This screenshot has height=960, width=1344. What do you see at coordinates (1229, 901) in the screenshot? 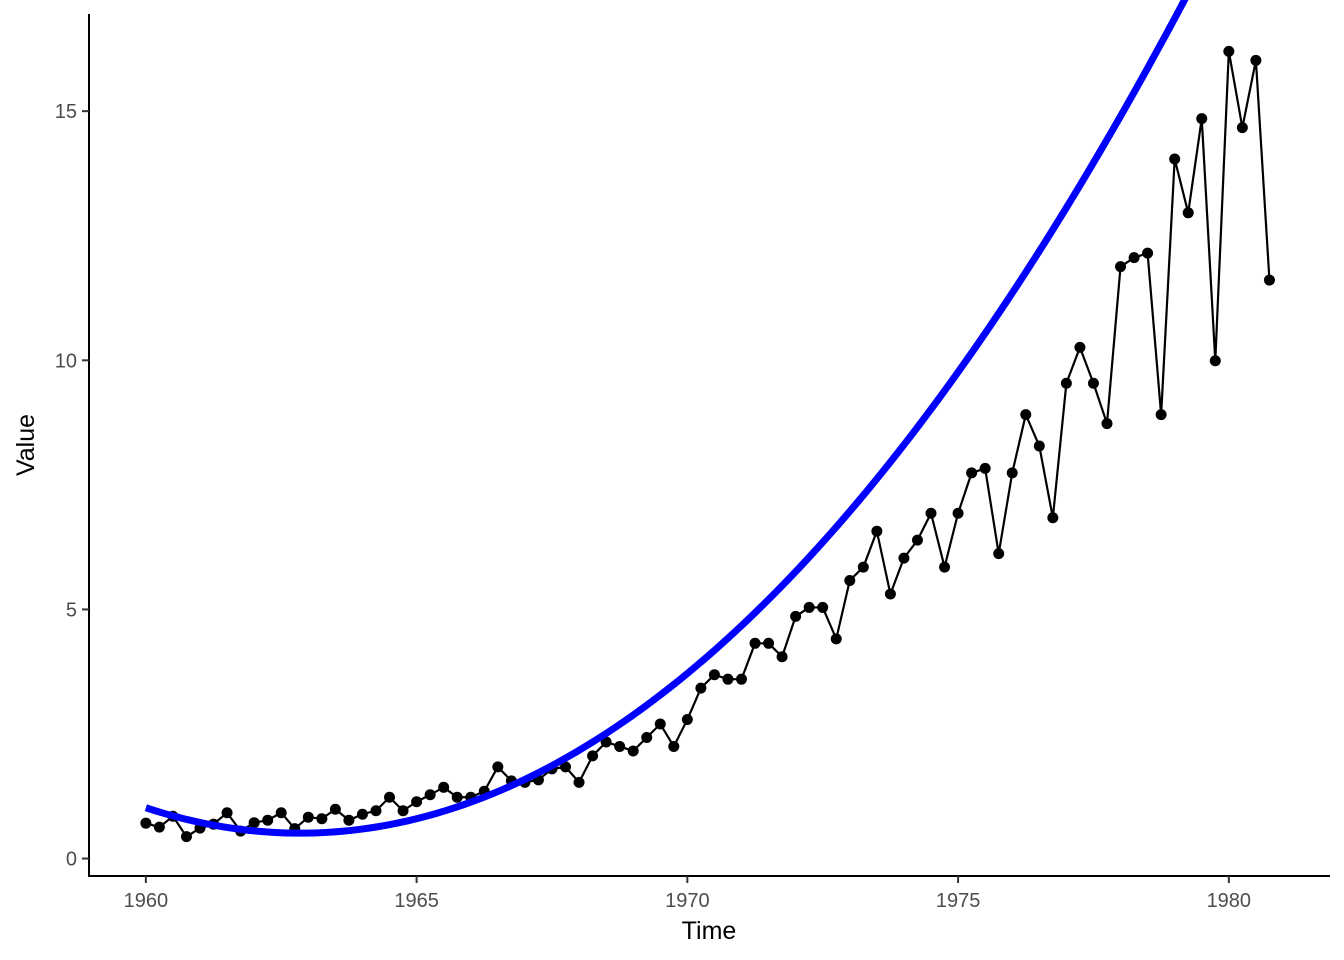
I see `x-tick-label: 1980` at bounding box center [1229, 901].